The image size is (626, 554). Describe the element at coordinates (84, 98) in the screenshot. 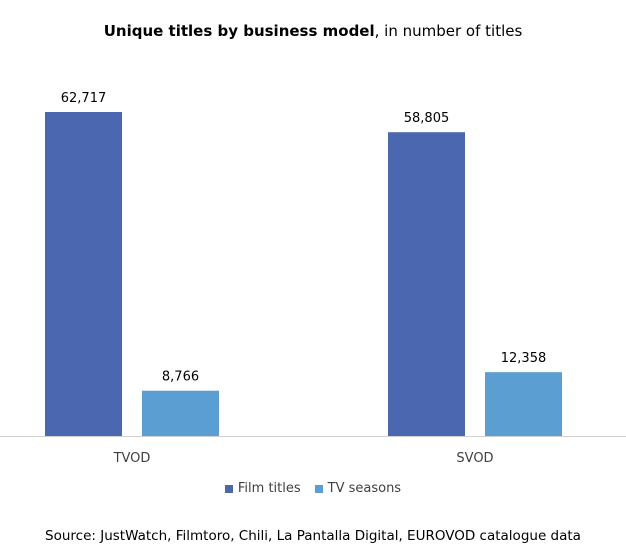

I see `data-label-tvod-film: 62,717` at that location.